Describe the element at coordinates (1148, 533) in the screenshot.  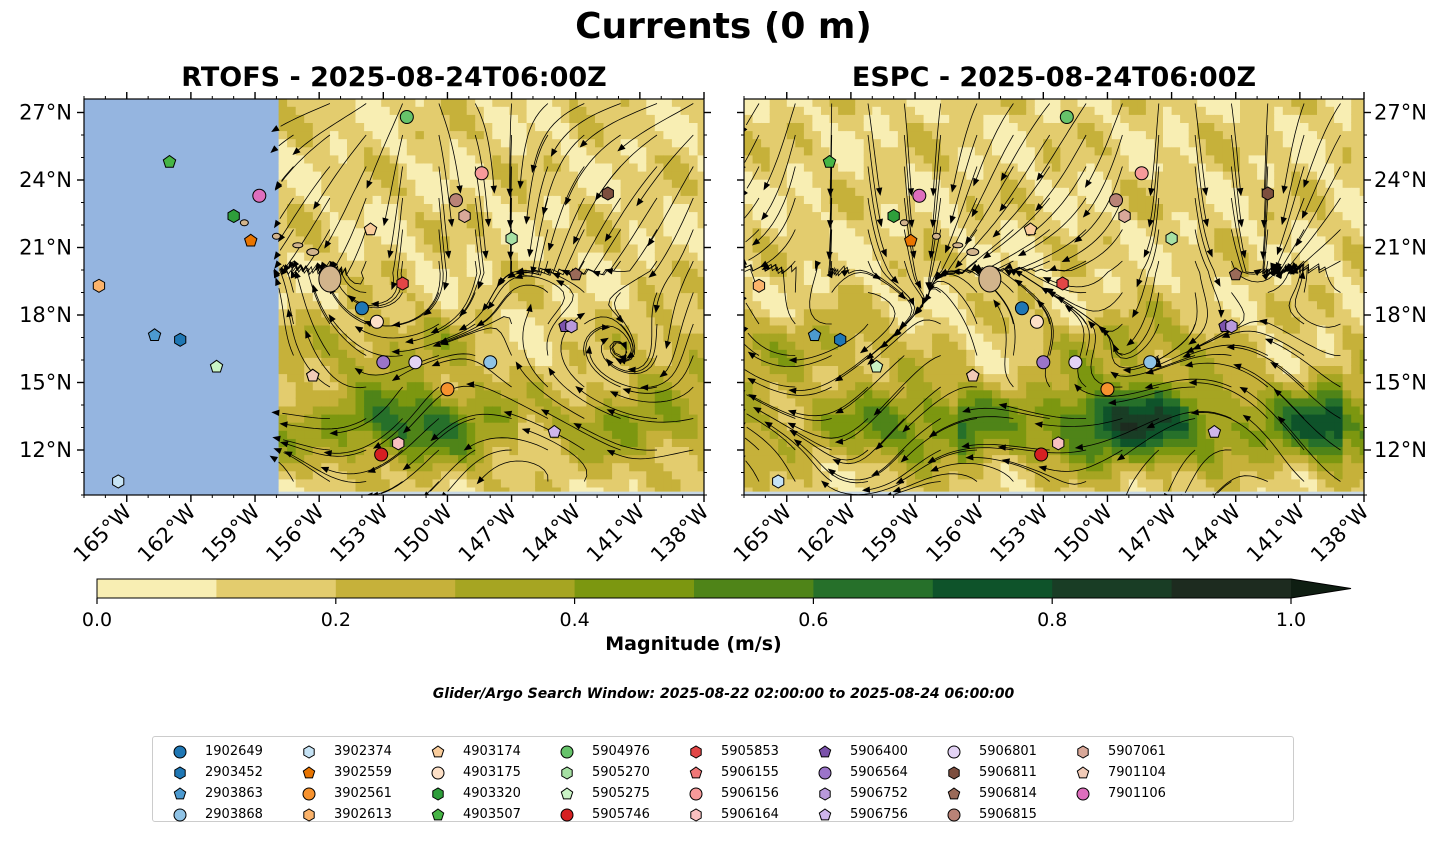
I see `espc-lon-tick-label: 147°W` at that location.